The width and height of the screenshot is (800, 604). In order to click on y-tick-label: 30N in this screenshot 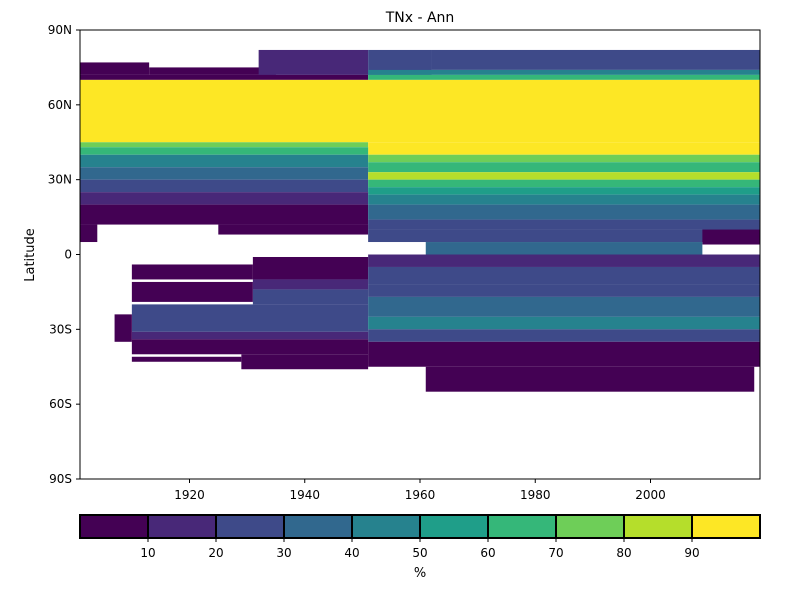, I will do `click(60, 180)`.